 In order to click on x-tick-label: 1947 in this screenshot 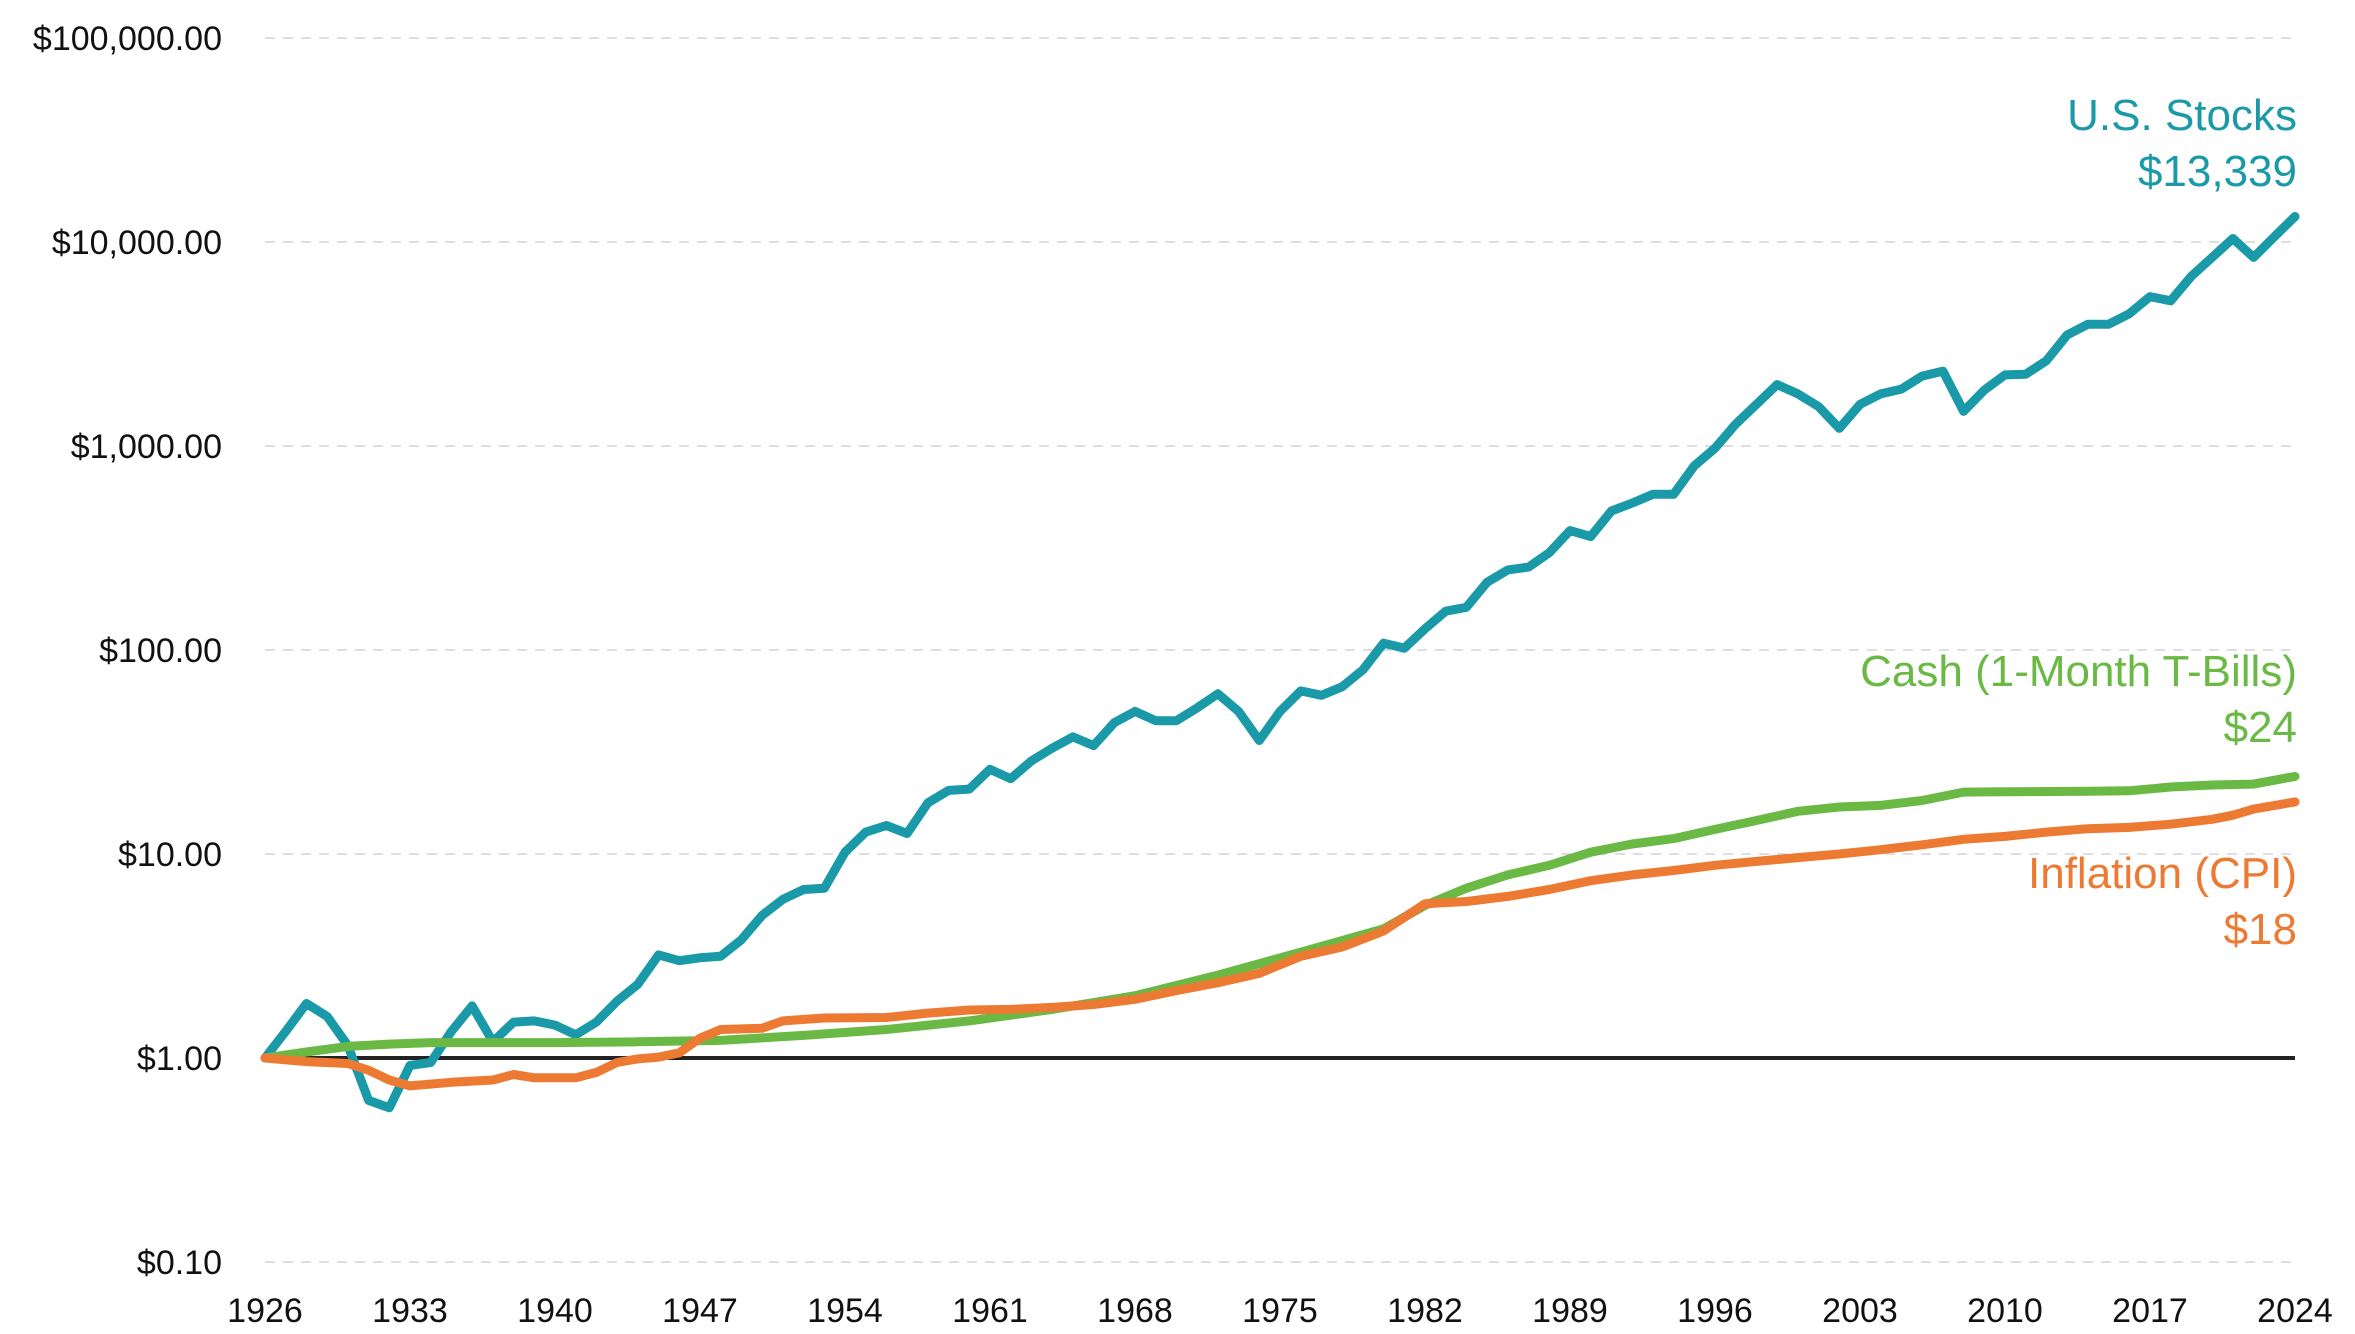, I will do `click(700, 1310)`.